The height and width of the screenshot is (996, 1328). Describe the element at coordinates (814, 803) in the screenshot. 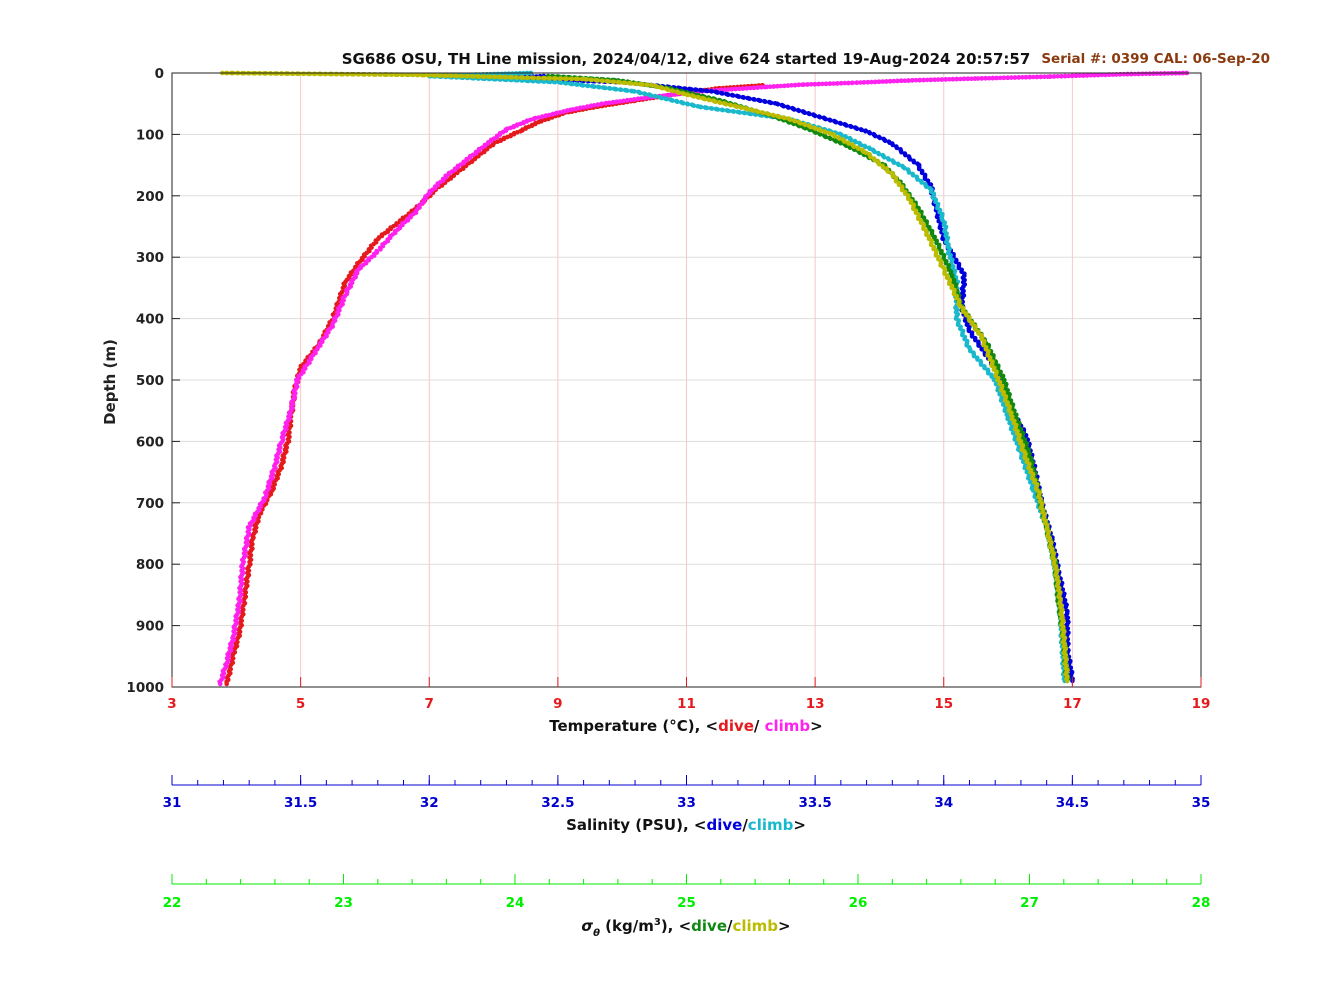

I see `salinity-tick-label: 33.5` at that location.